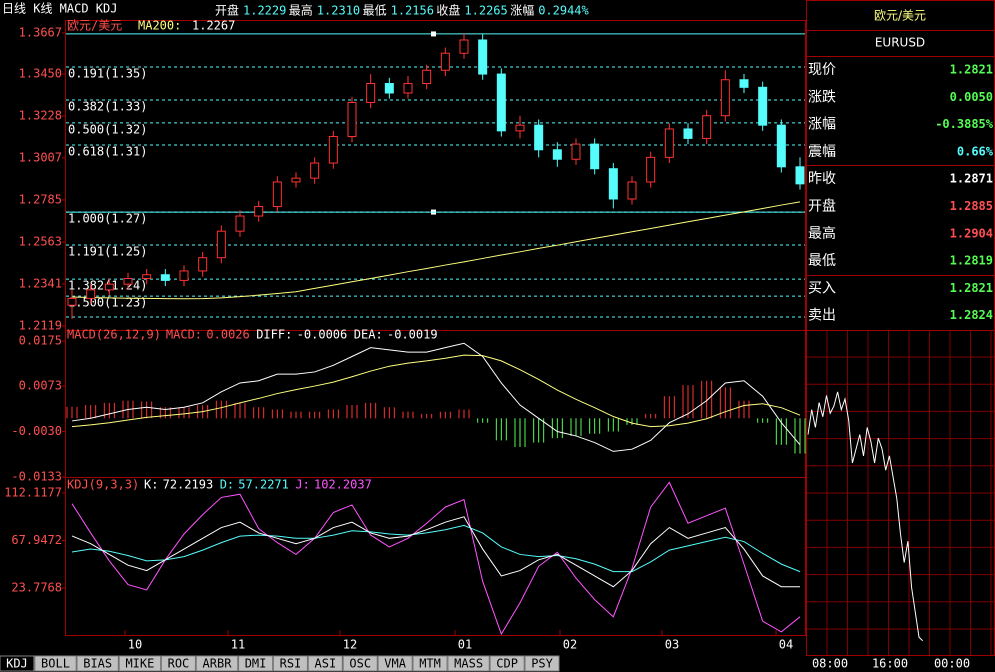 This screenshot has height=672, width=995. What do you see at coordinates (40, 74) in the screenshot?
I see `y-tick-label: 1.3450` at bounding box center [40, 74].